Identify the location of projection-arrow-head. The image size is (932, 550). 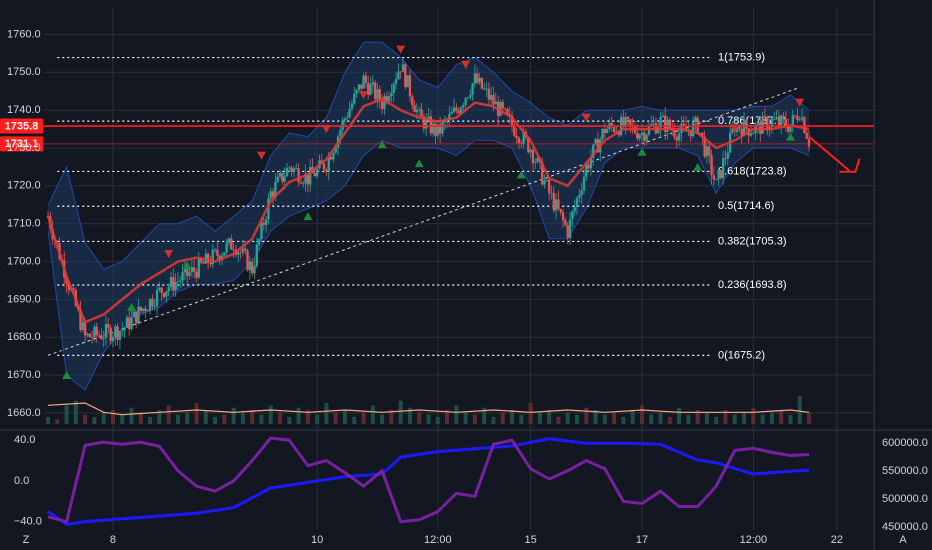
(850, 165).